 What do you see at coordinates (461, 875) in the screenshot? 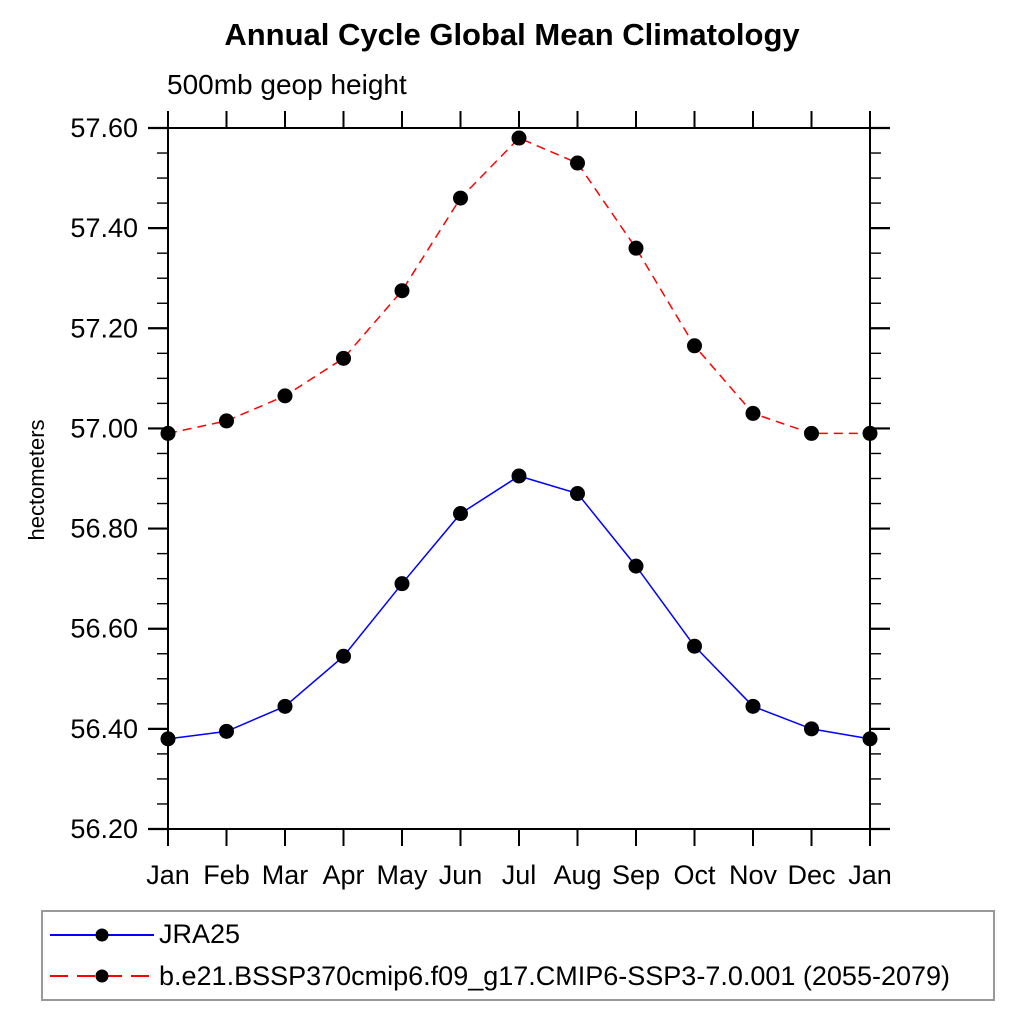
I see `x-tick-label: Jun` at bounding box center [461, 875].